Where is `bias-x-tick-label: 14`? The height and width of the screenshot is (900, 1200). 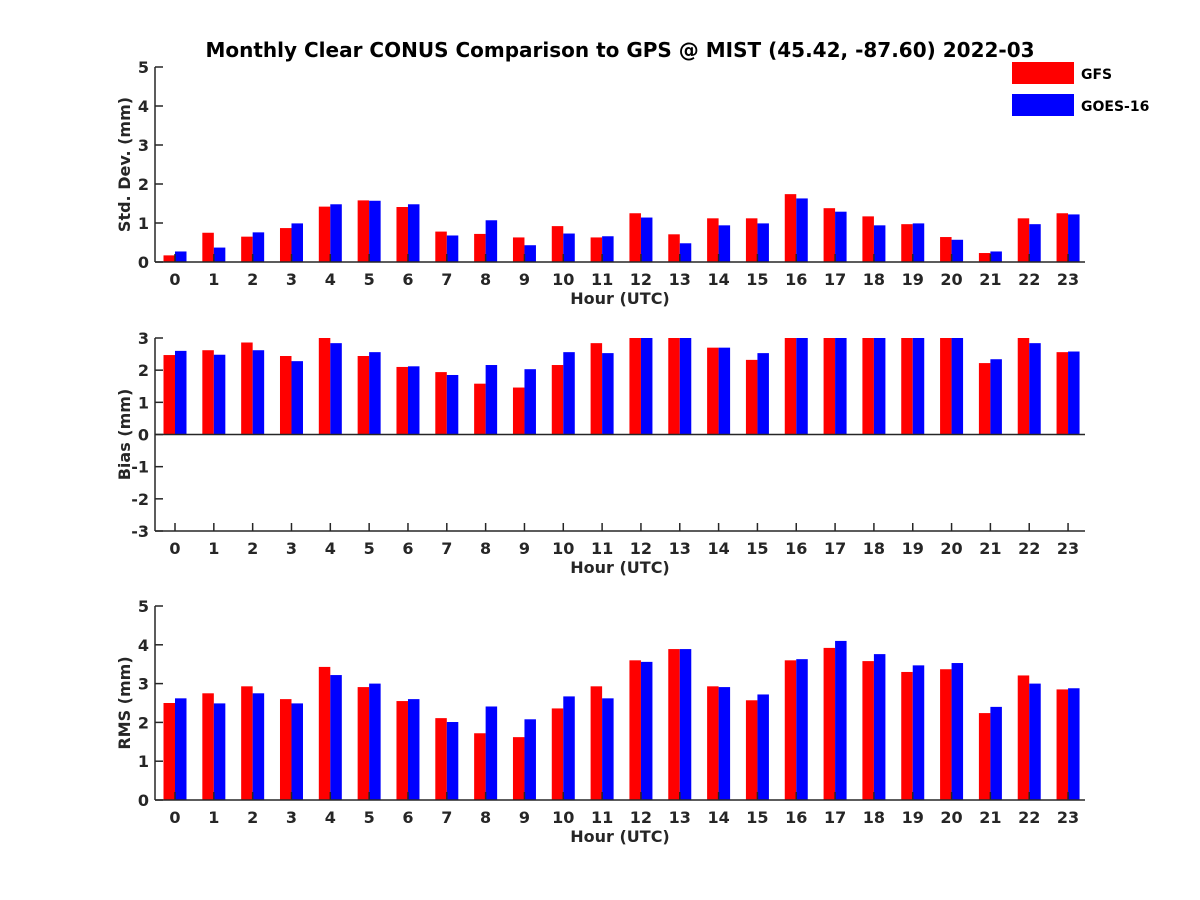 bias-x-tick-label: 14 is located at coordinates (718, 548).